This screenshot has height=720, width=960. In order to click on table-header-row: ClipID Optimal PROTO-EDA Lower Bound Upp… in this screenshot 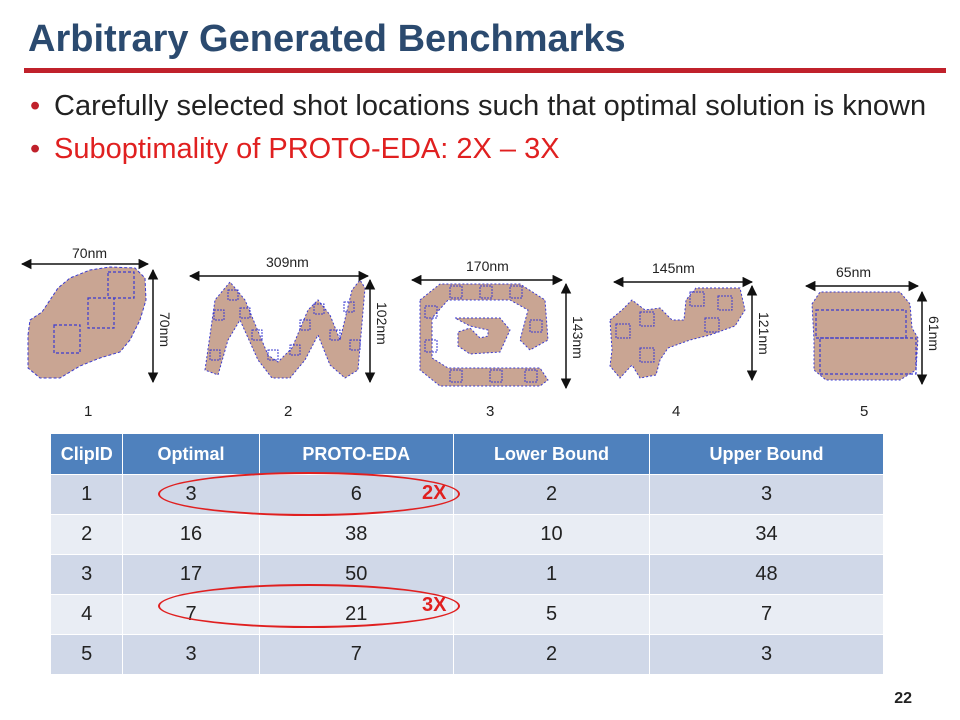, I will do `click(467, 454)`.